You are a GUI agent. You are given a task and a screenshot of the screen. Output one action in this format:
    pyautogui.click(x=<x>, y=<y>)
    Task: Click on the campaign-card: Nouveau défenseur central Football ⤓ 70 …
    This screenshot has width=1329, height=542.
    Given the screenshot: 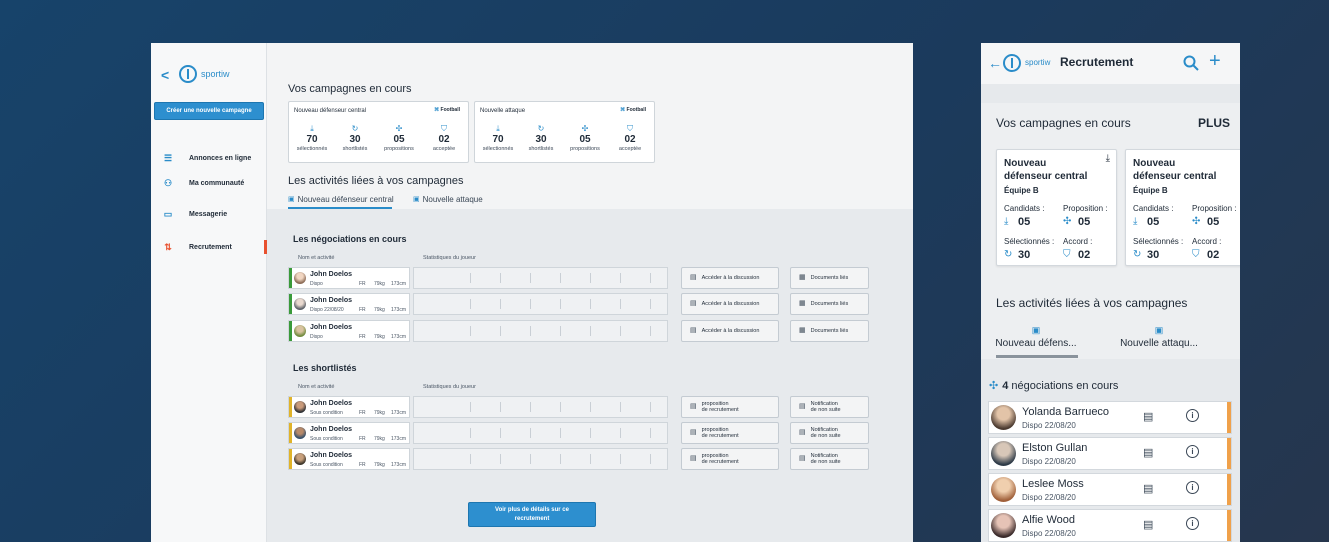 What is the action you would take?
    pyautogui.click(x=378, y=132)
    